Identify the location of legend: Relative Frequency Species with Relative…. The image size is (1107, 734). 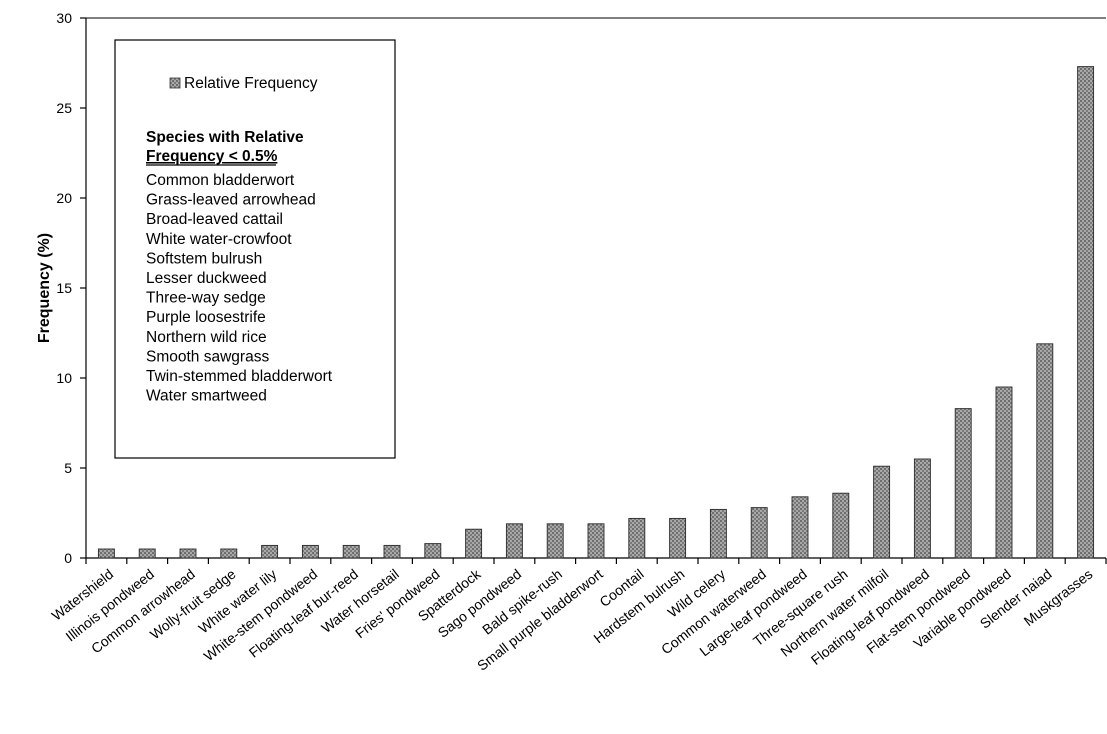
(255, 249).